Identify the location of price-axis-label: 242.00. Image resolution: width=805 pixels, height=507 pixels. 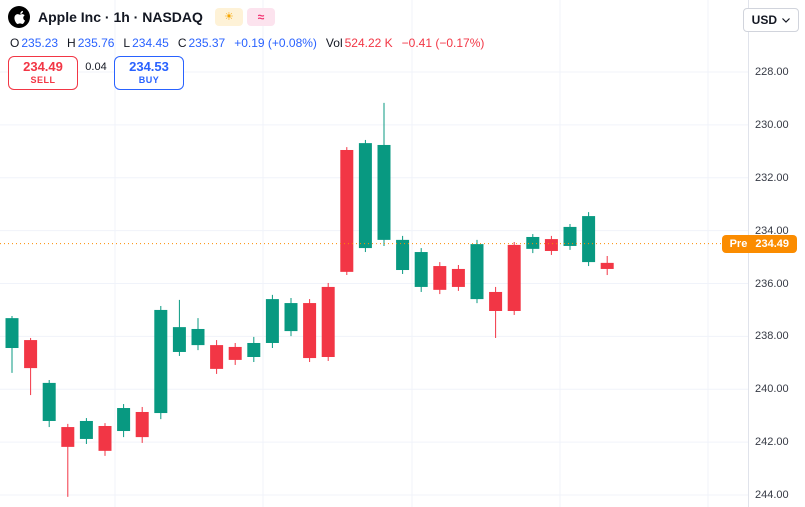
(772, 442).